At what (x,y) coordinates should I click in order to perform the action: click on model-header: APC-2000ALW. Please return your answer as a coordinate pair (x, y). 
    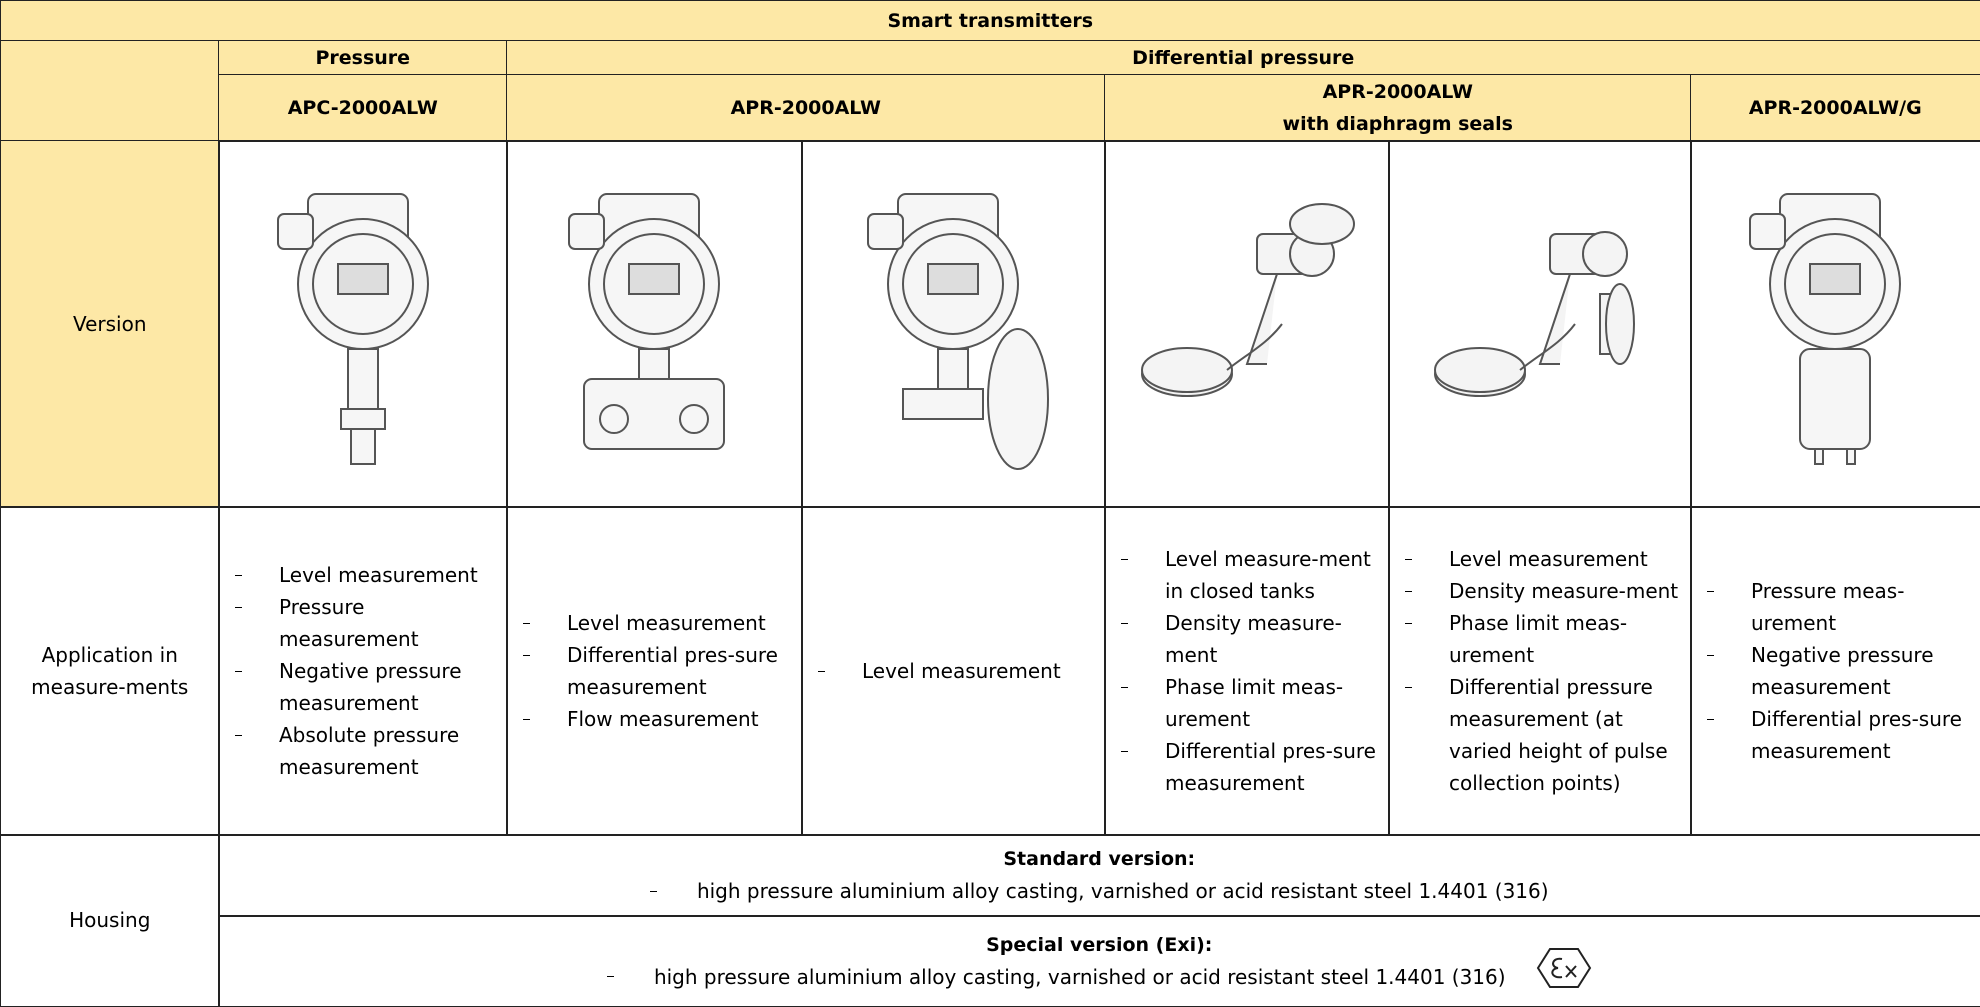
    Looking at the image, I should click on (363, 108).